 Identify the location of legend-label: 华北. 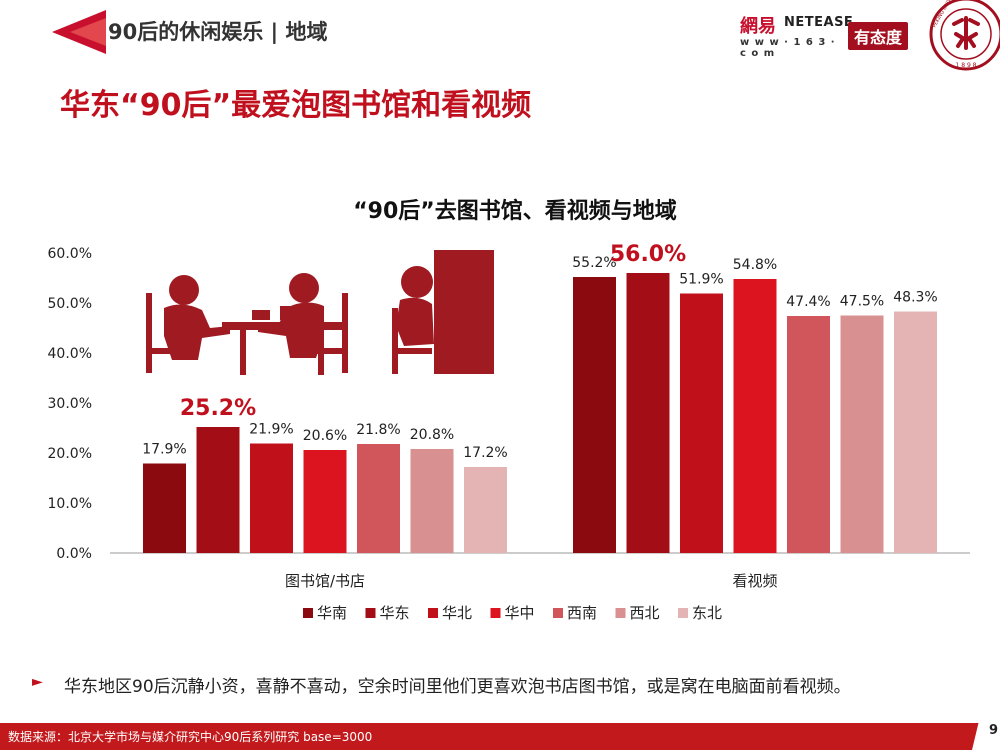
(457, 613).